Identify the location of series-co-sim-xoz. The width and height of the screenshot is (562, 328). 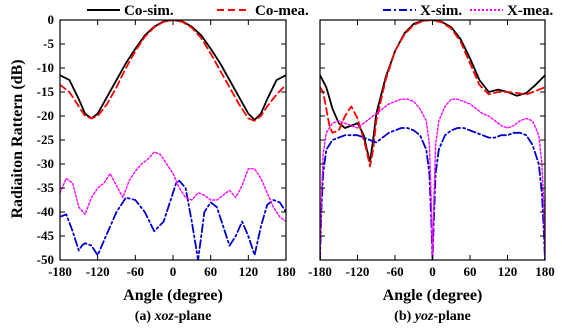
(173, 70).